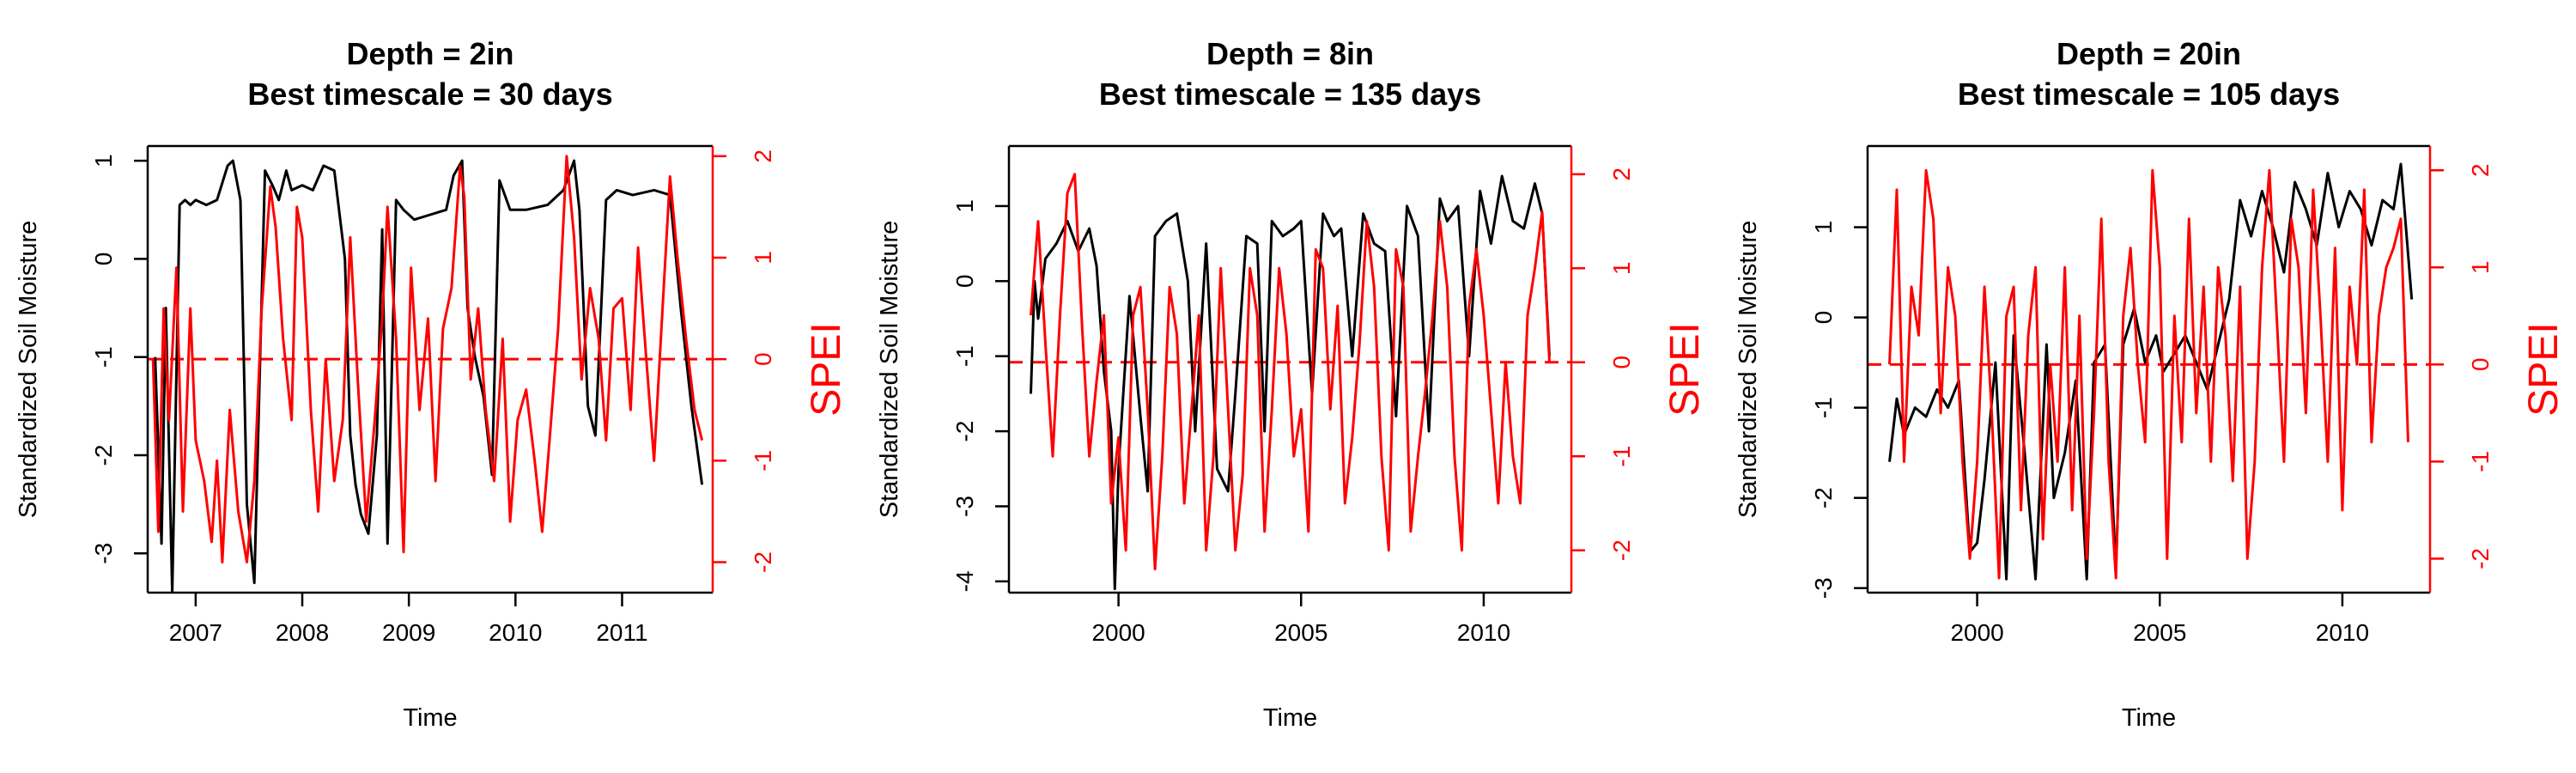  I want to click on chart-title: Depth = 8in, so click(1290, 53).